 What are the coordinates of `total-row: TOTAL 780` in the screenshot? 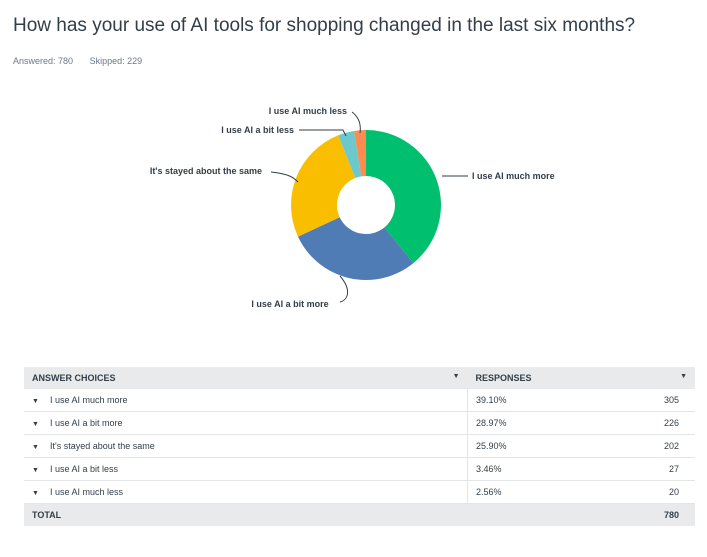 It's located at (359, 514).